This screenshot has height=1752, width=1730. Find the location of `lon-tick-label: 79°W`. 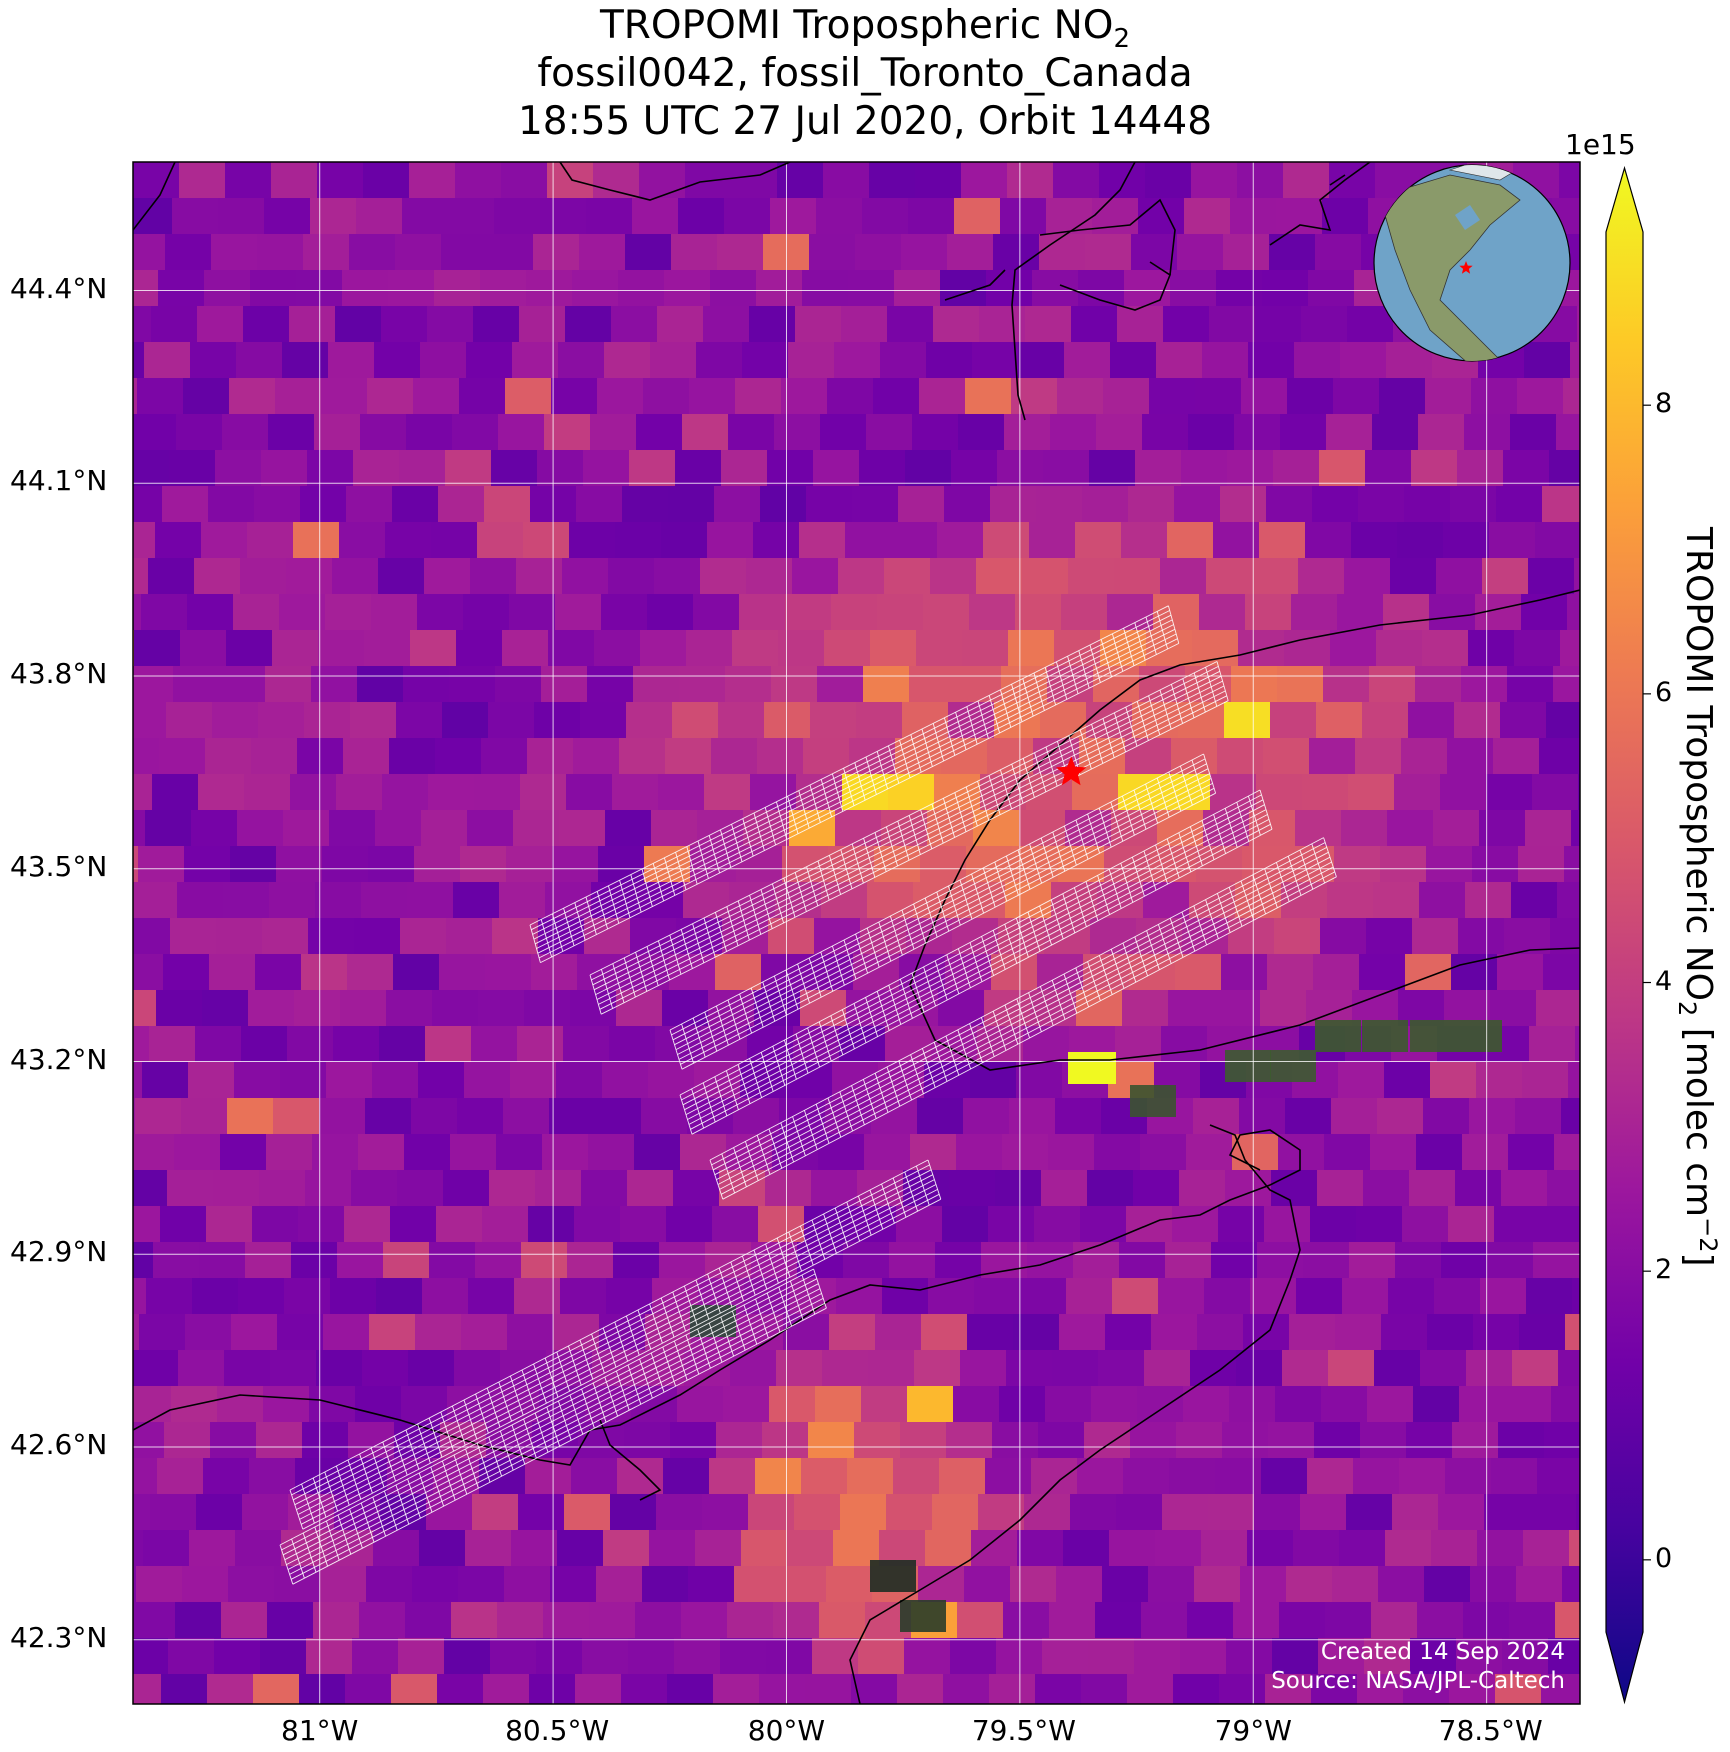

lon-tick-label: 79°W is located at coordinates (1253, 1730).